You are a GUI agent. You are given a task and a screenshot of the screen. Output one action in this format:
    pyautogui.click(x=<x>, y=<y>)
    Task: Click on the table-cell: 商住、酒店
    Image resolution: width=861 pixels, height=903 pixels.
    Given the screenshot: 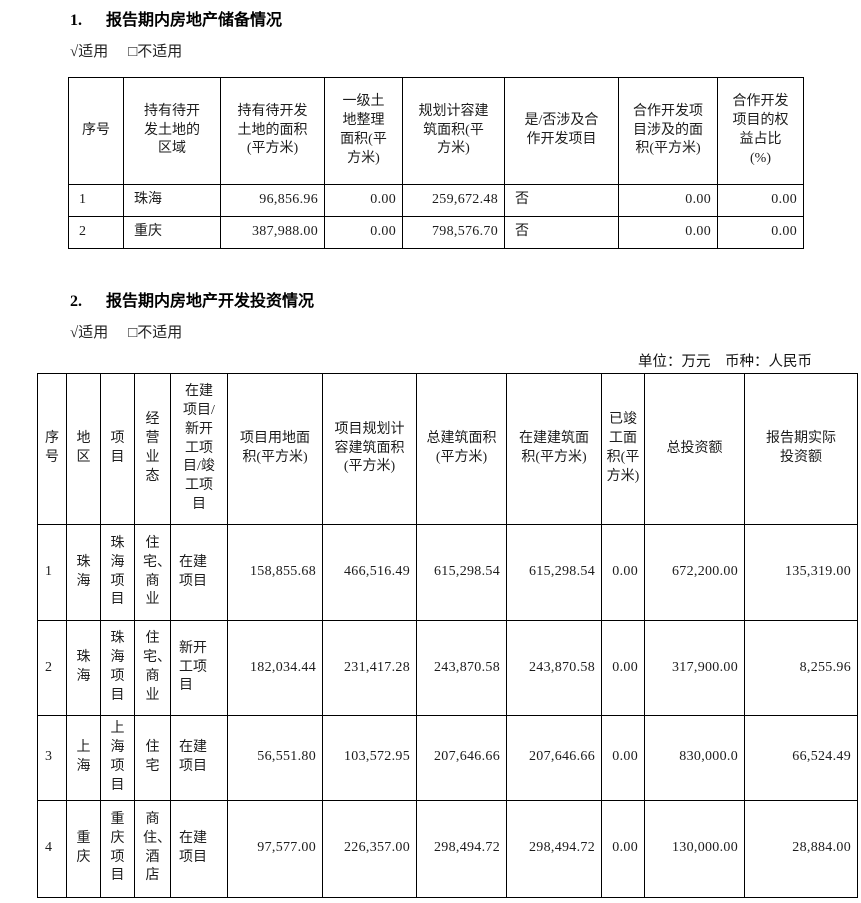 What is the action you would take?
    pyautogui.click(x=152, y=848)
    